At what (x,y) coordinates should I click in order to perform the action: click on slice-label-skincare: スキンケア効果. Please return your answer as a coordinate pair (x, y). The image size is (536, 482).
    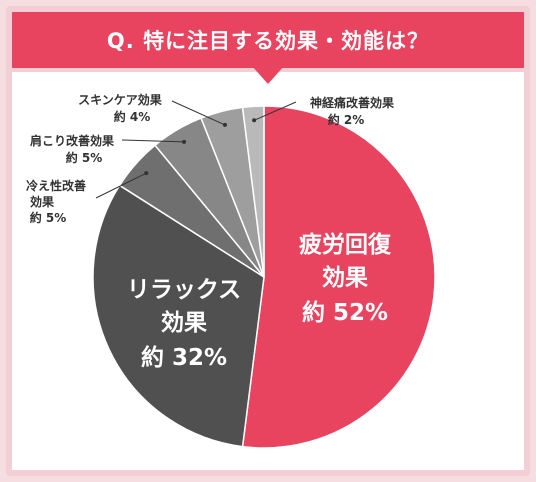
    Looking at the image, I should click on (120, 99).